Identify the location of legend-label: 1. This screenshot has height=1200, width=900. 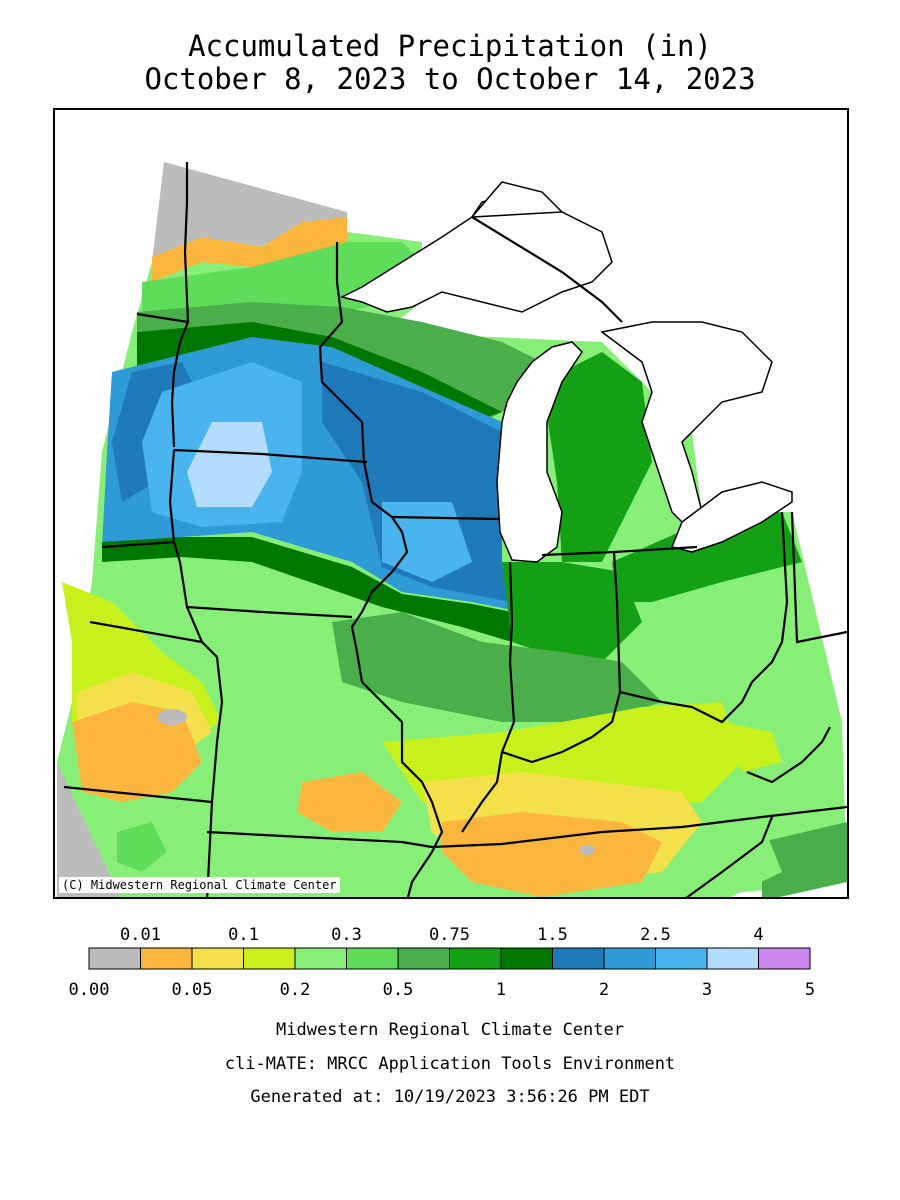
(501, 990).